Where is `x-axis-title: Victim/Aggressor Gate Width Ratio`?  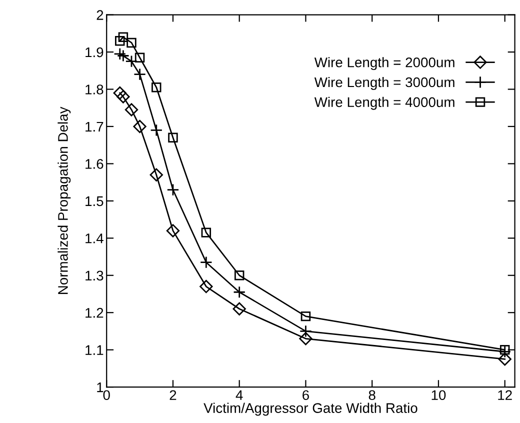 x-axis-title: Victim/Aggressor Gate Width Ratio is located at coordinates (311, 409).